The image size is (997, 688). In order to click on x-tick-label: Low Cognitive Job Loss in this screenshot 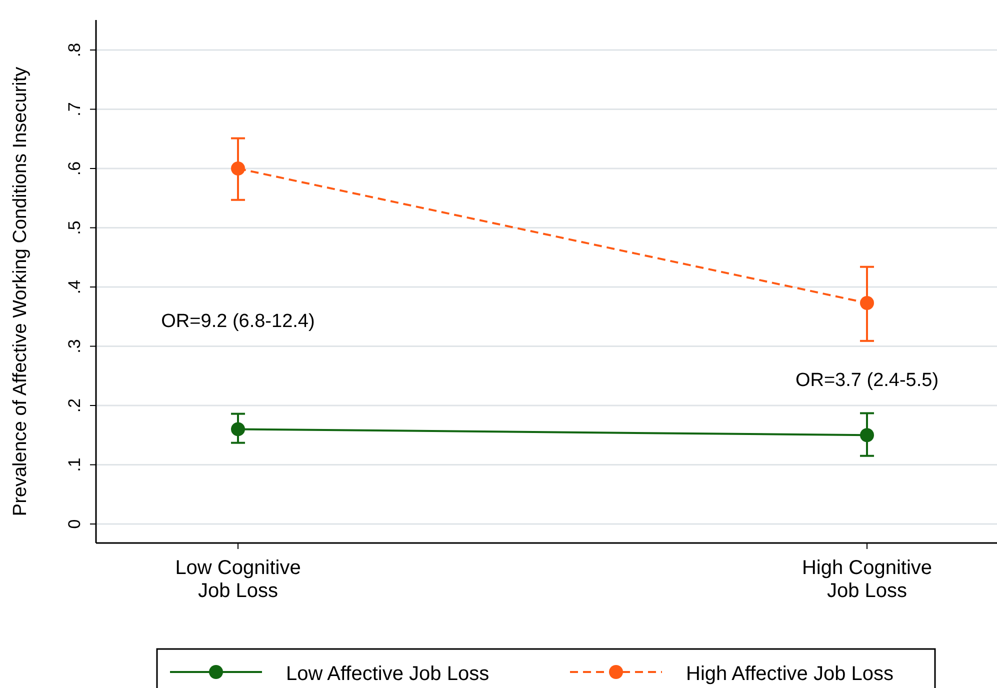, I will do `click(238, 579)`.